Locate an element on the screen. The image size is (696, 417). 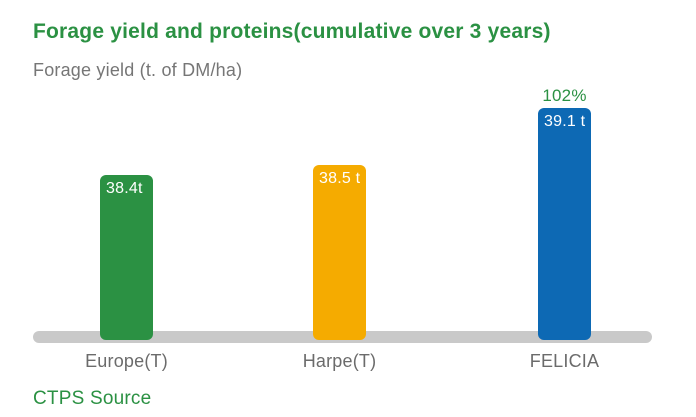
bar-value-label: 38.4t is located at coordinates (124, 188).